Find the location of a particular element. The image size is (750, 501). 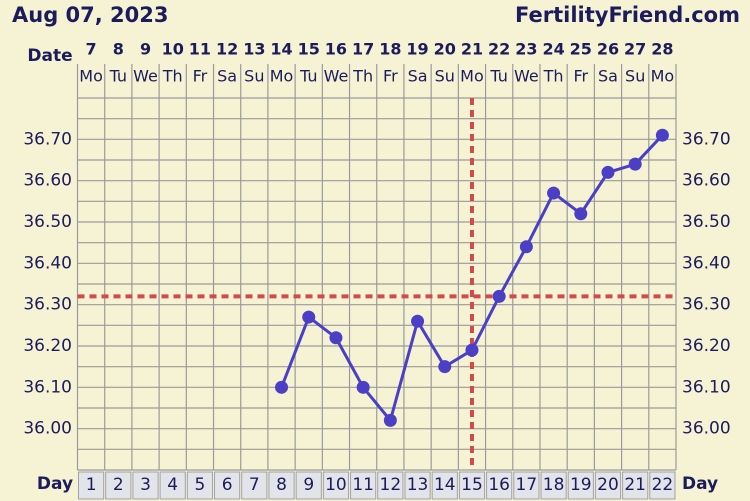

date-number: 9 is located at coordinates (145, 49).